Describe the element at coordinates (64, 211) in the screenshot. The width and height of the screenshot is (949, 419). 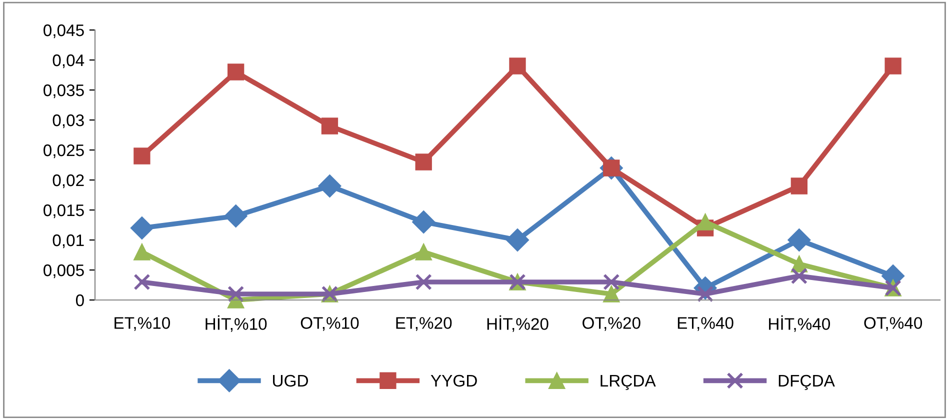
I see `y-tick-label: 0,015` at that location.